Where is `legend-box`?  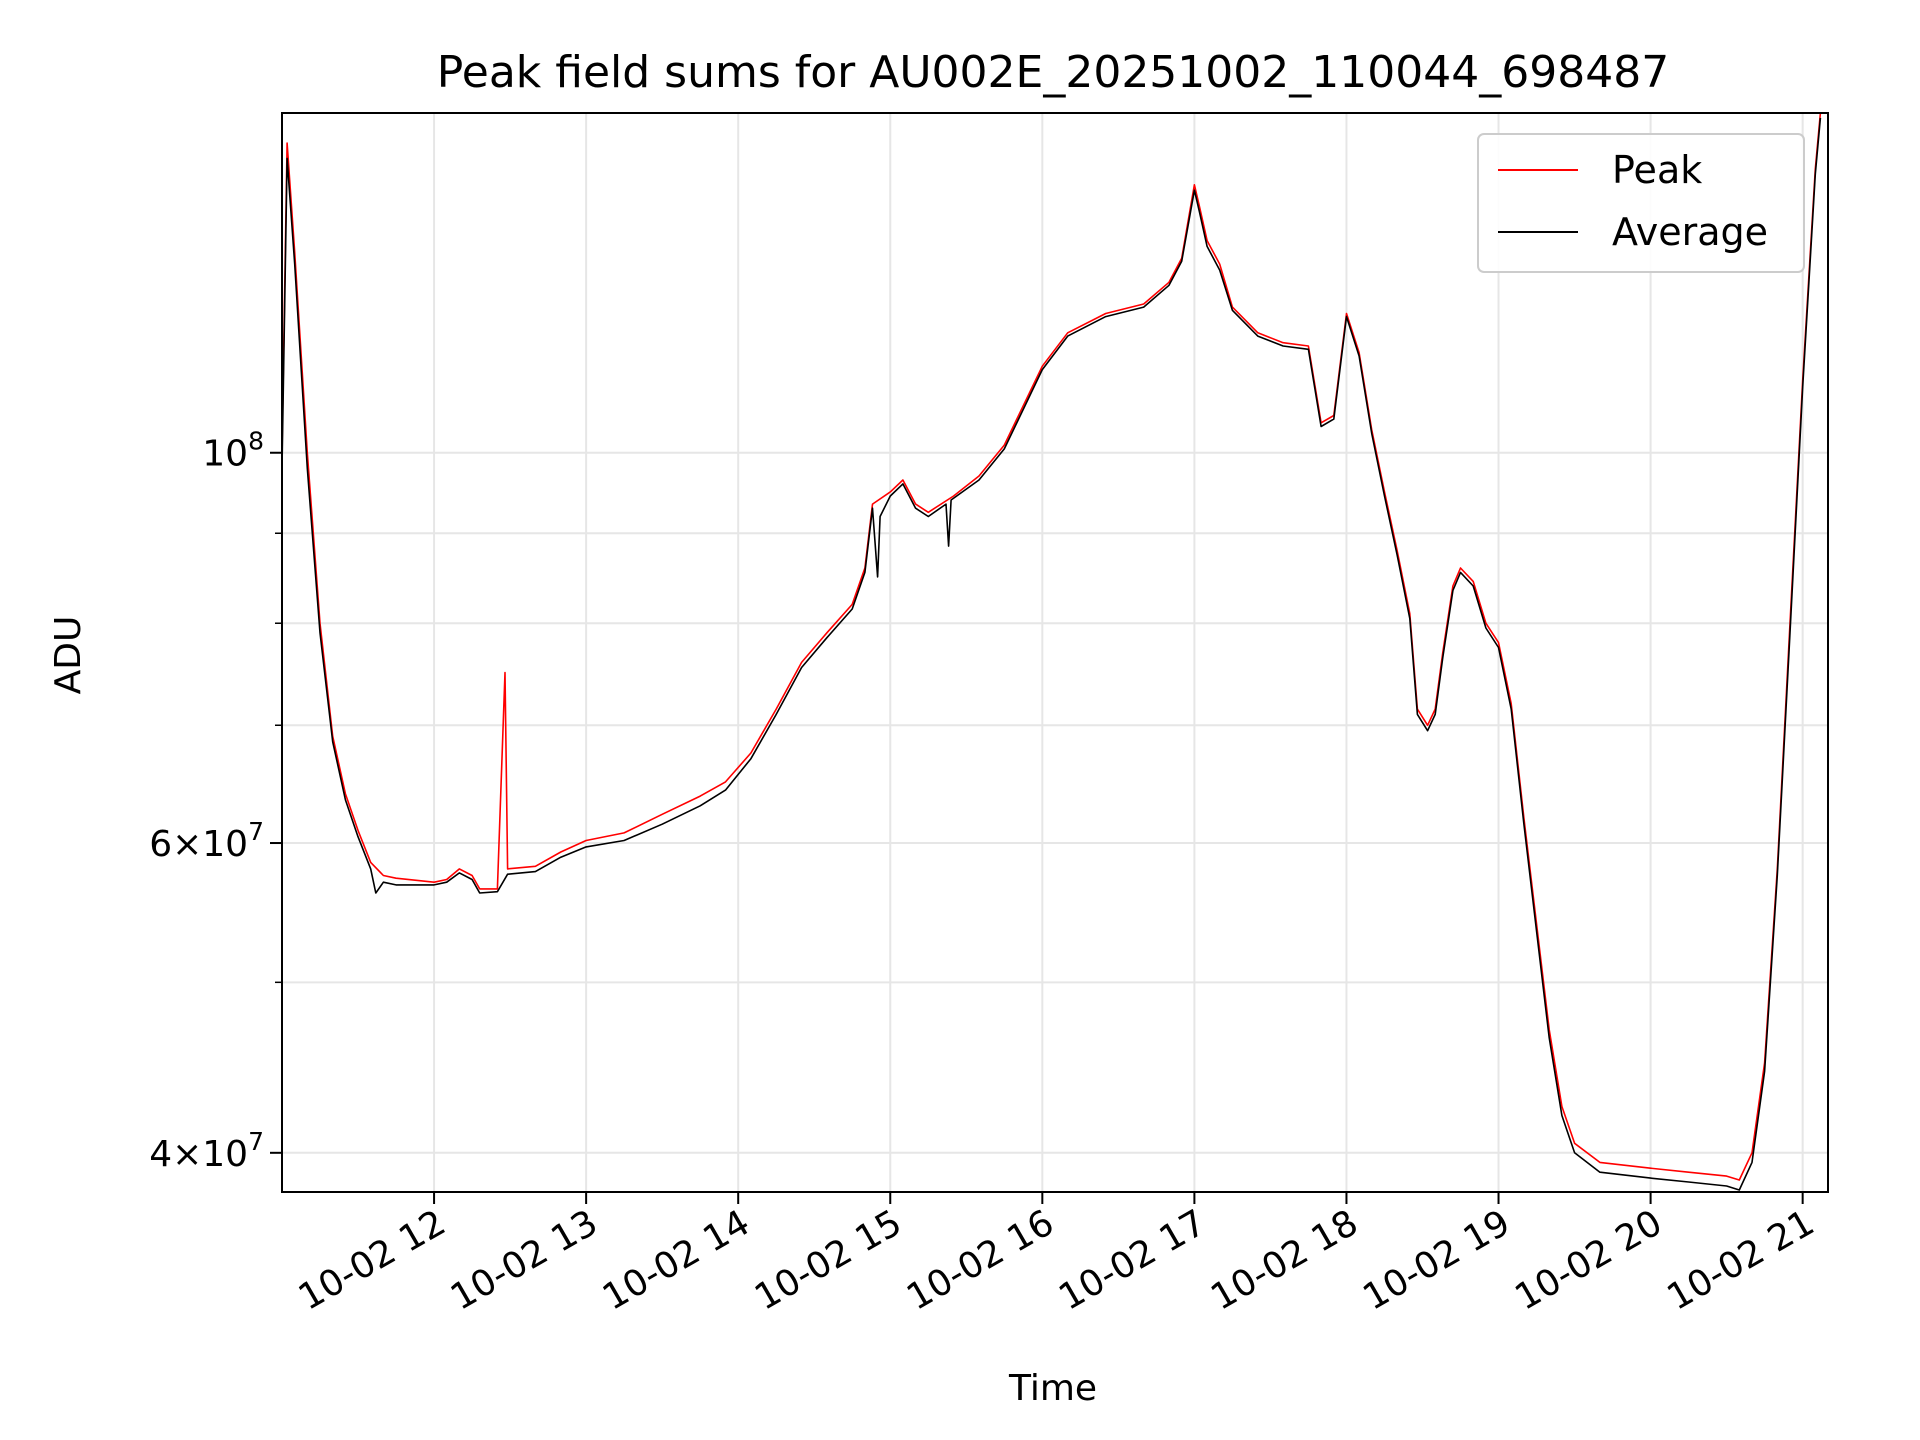 legend-box is located at coordinates (1641, 203).